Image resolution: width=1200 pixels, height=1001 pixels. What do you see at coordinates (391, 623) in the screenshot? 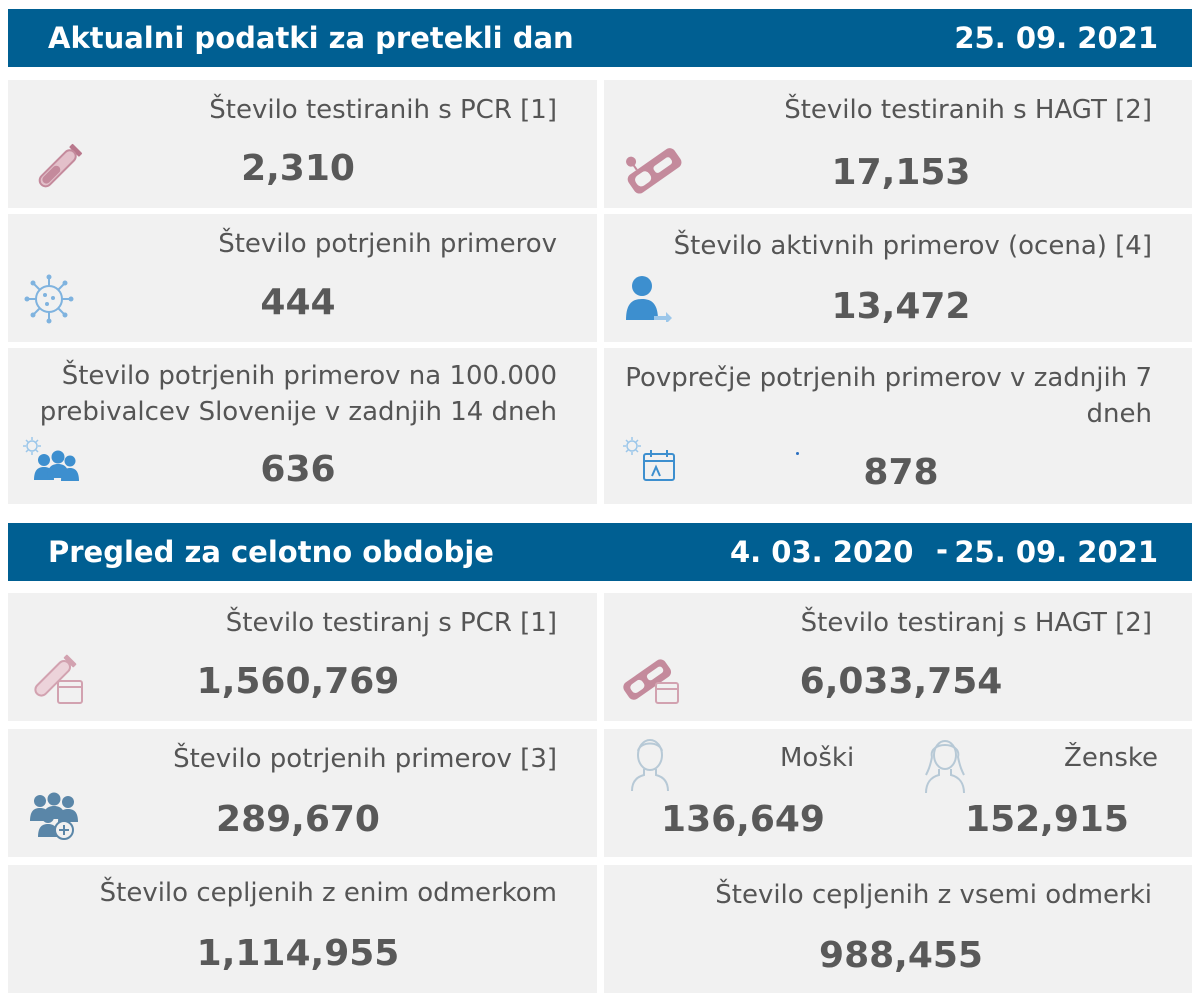
I see `card-label: Število testiranj s PCR [1]` at bounding box center [391, 623].